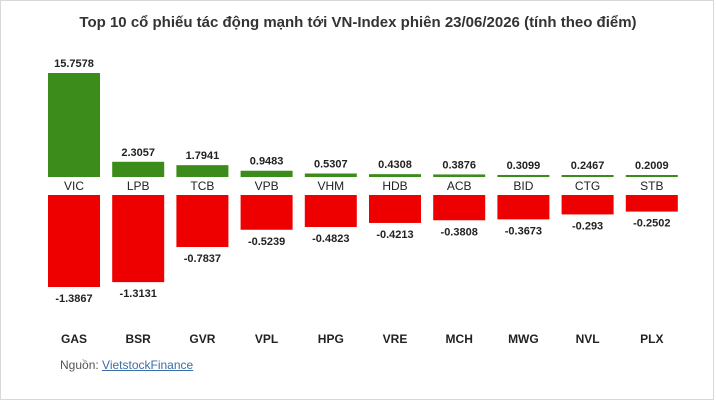 The image size is (716, 402). What do you see at coordinates (203, 156) in the screenshot?
I see `positive-value-label: 1.7941` at bounding box center [203, 156].